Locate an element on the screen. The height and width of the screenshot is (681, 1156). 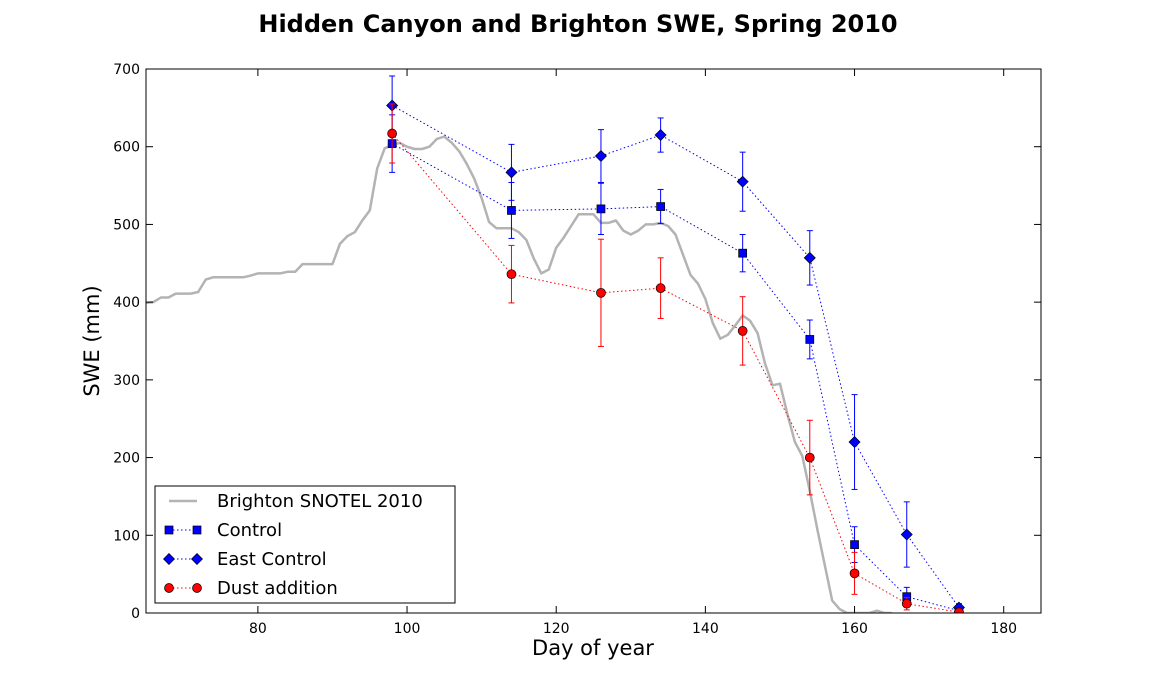
legend-label-control: Control is located at coordinates (249, 530).